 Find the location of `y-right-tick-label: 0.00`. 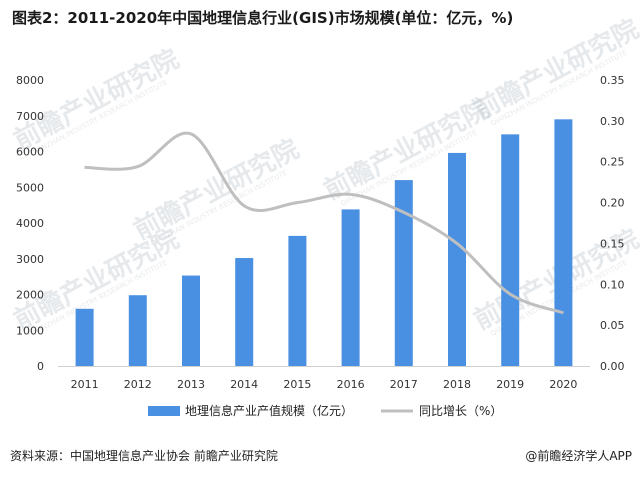

y-right-tick-label: 0.00 is located at coordinates (612, 366).